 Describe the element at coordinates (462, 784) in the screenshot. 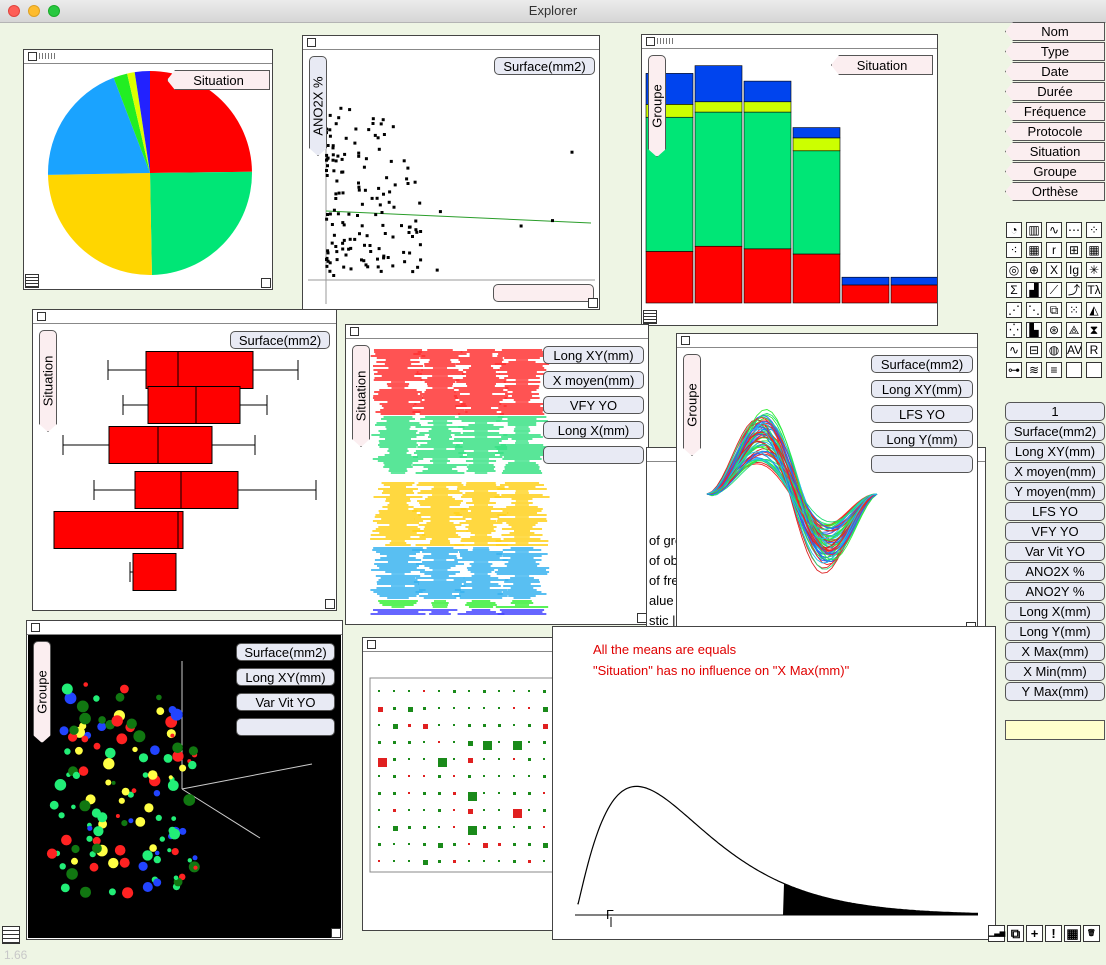

I see `bubble-window` at that location.